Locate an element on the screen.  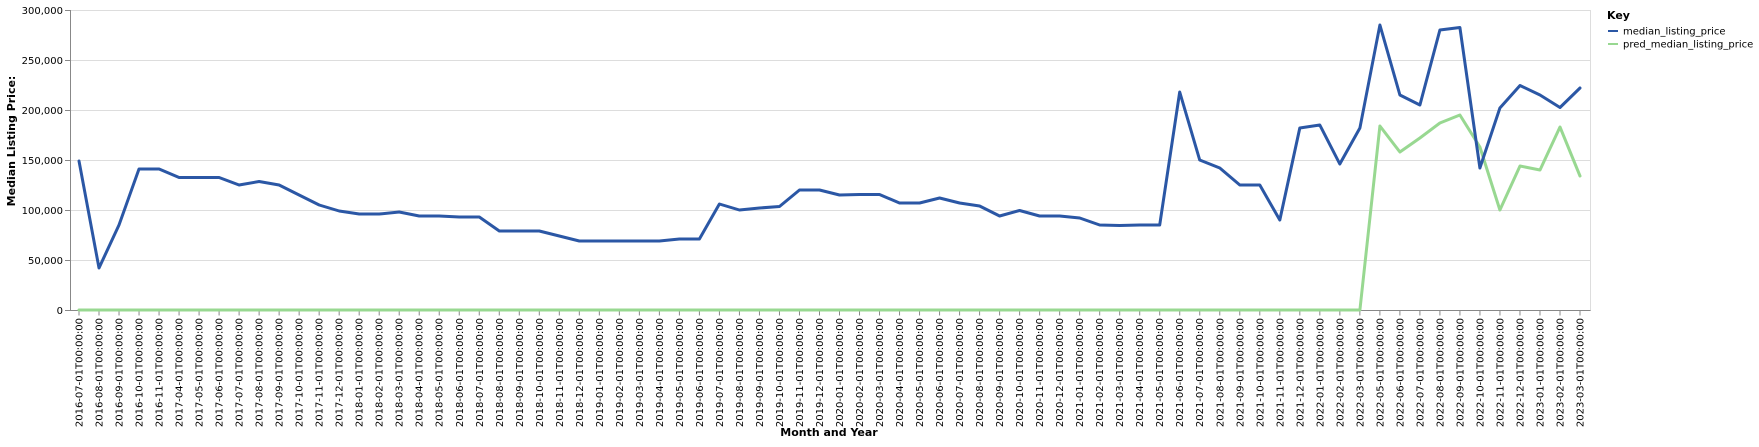
x-tick-label: 2019-04-01T00:00:00 is located at coordinates (660, 372).